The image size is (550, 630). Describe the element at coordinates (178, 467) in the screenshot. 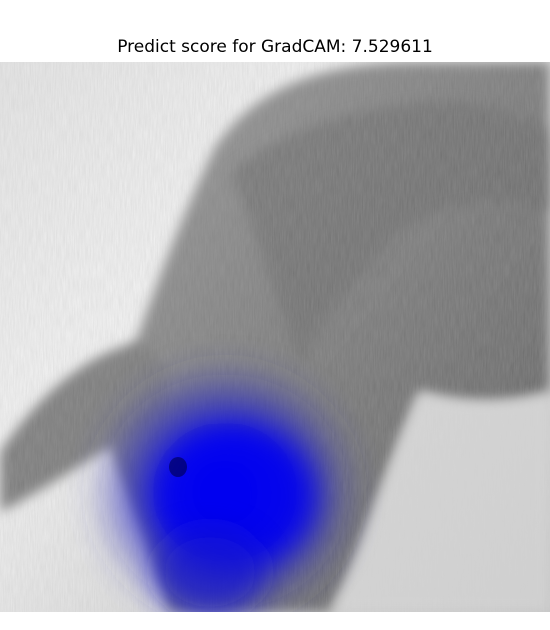

I see `dog-eye` at that location.